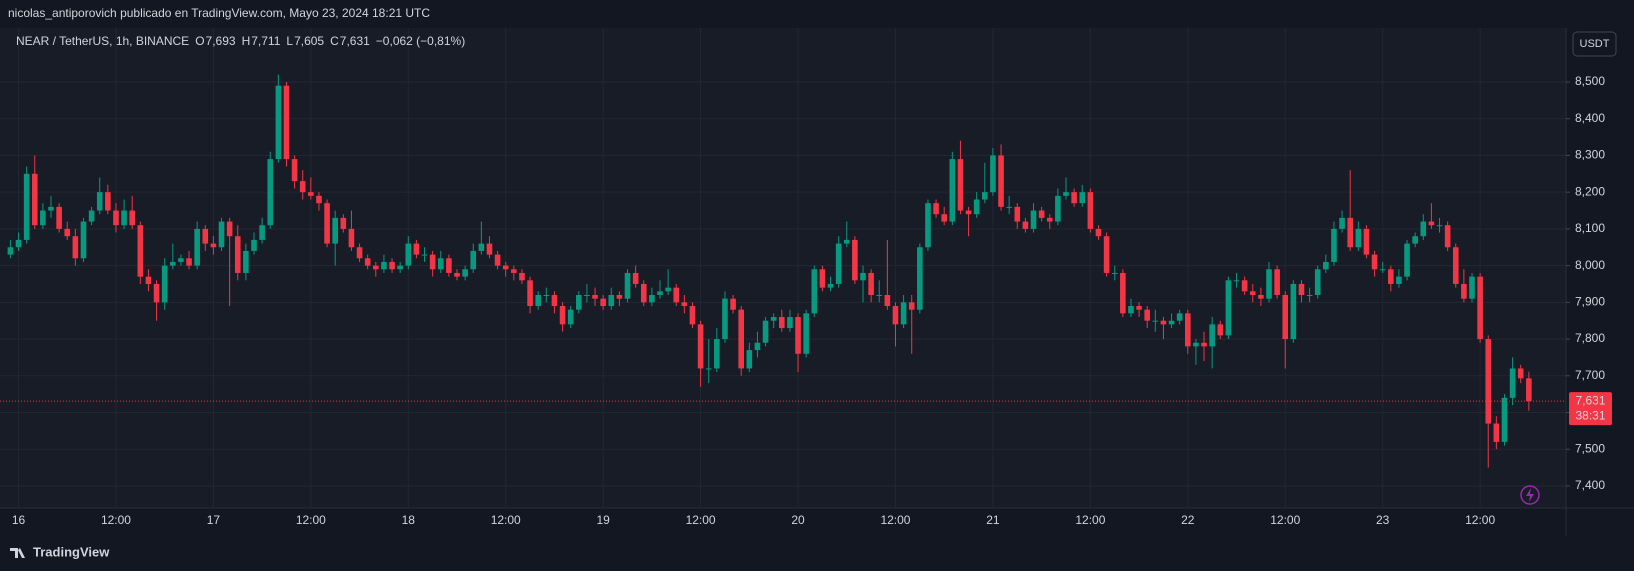 The image size is (1634, 571). I want to click on legend-change: −0,062 (−0,81%), so click(420, 41).